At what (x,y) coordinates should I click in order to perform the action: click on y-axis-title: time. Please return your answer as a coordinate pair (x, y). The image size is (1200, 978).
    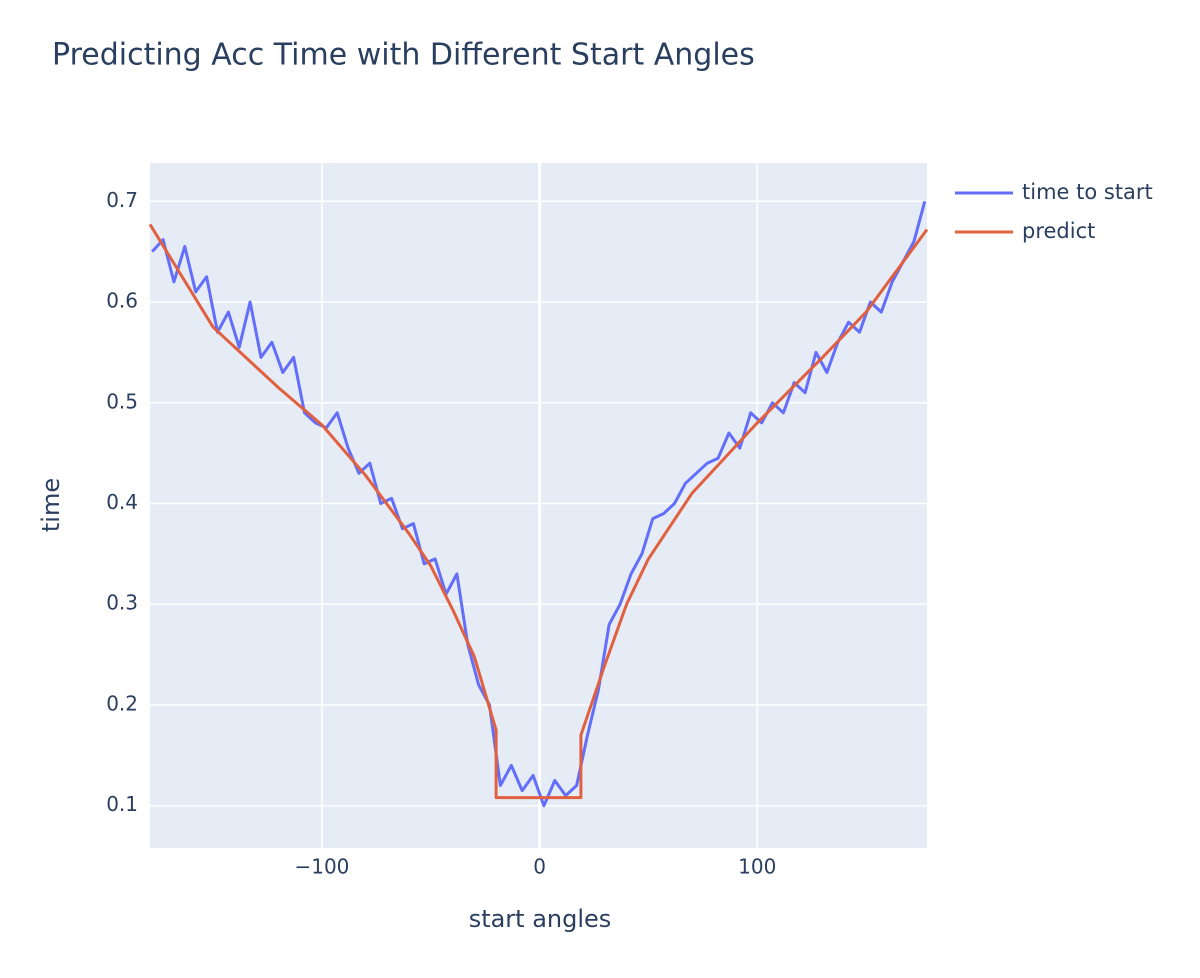
    Looking at the image, I should click on (51, 505).